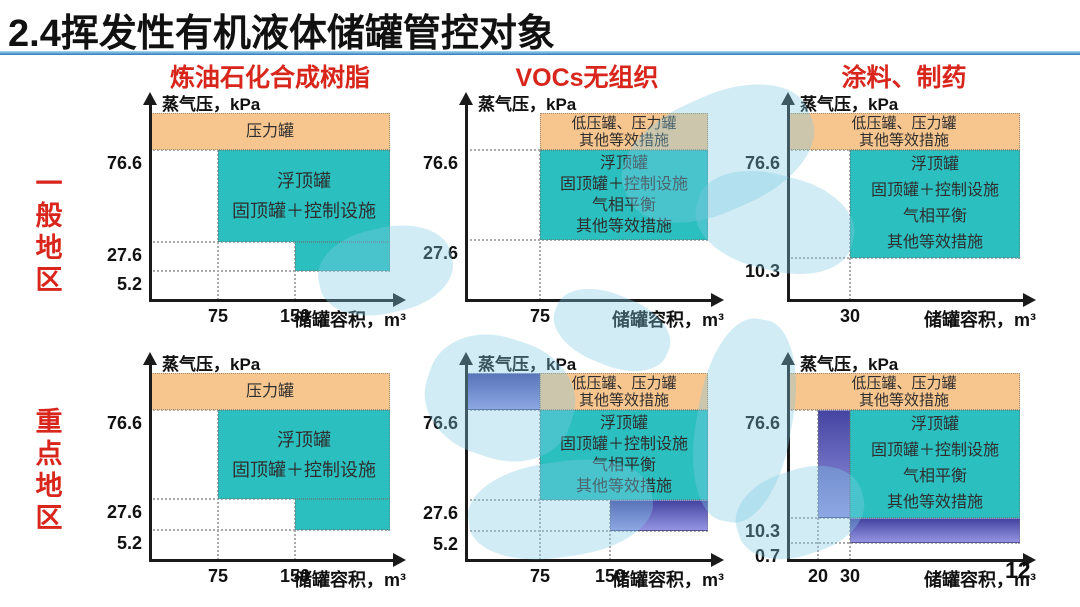  What do you see at coordinates (269, 78) in the screenshot?
I see `column-header-refining: 炼油石化合成树脂` at bounding box center [269, 78].